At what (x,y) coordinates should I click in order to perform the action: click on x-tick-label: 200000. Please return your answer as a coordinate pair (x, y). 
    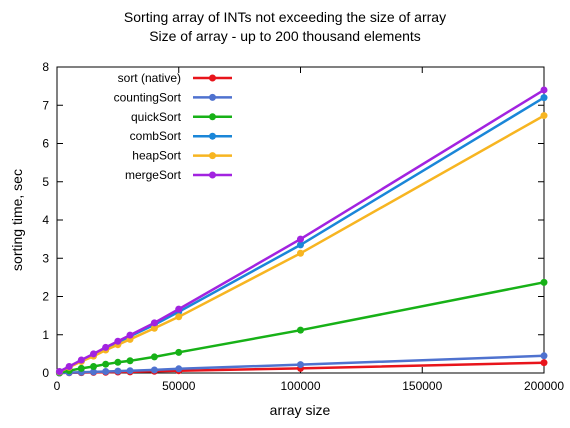
    Looking at the image, I should click on (544, 386).